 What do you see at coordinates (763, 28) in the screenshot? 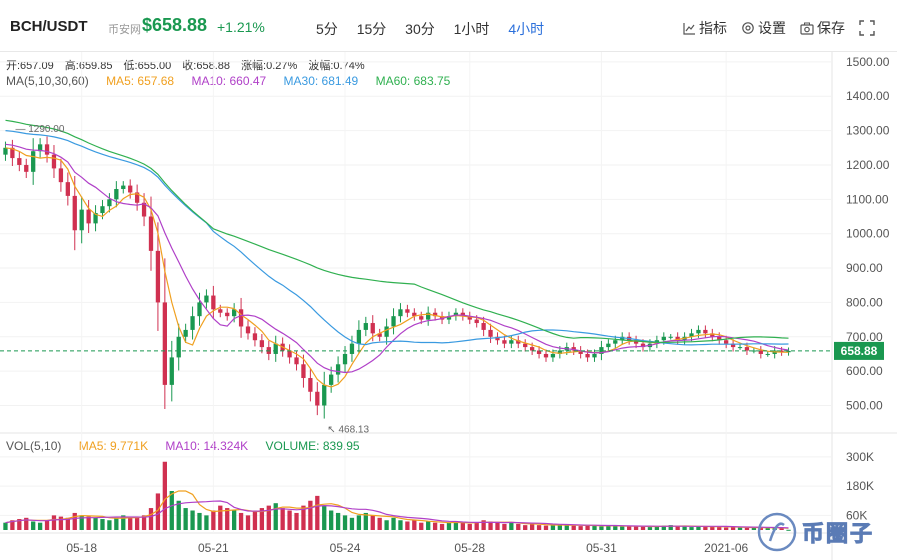
I see `settings-button: 设置` at bounding box center [763, 28].